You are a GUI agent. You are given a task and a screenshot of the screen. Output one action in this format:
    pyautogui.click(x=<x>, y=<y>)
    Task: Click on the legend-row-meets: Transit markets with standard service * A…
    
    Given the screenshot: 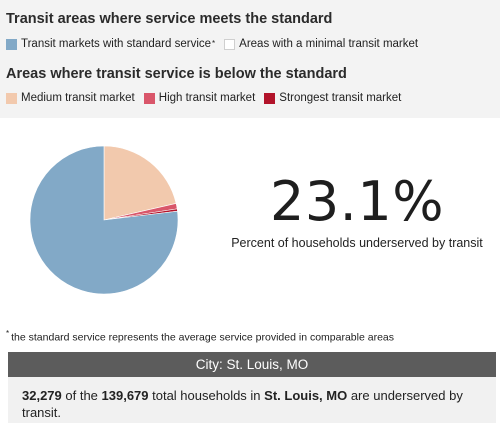 What is the action you would take?
    pyautogui.click(x=216, y=44)
    